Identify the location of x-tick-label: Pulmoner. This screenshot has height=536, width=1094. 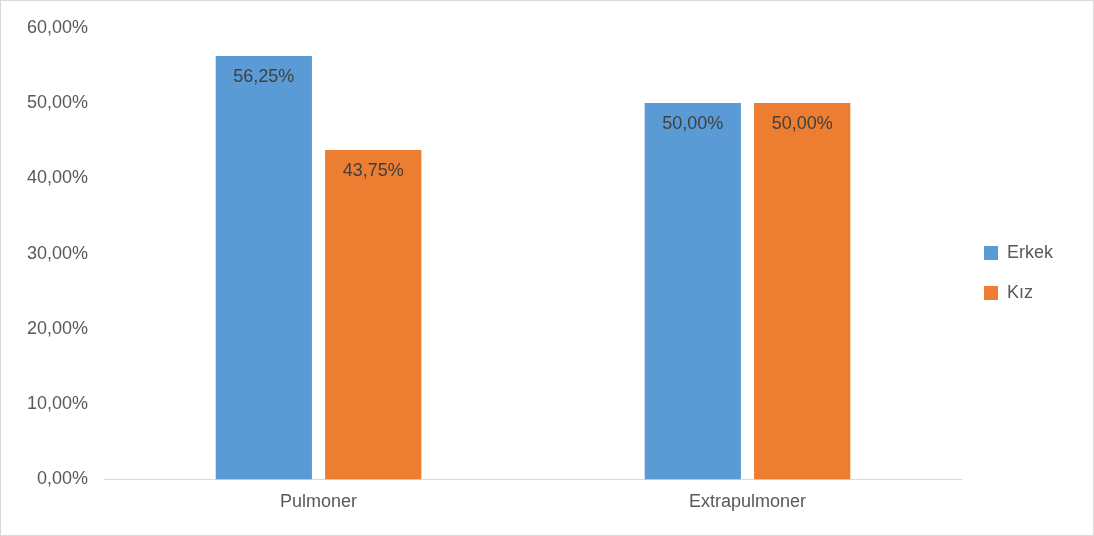
(319, 501).